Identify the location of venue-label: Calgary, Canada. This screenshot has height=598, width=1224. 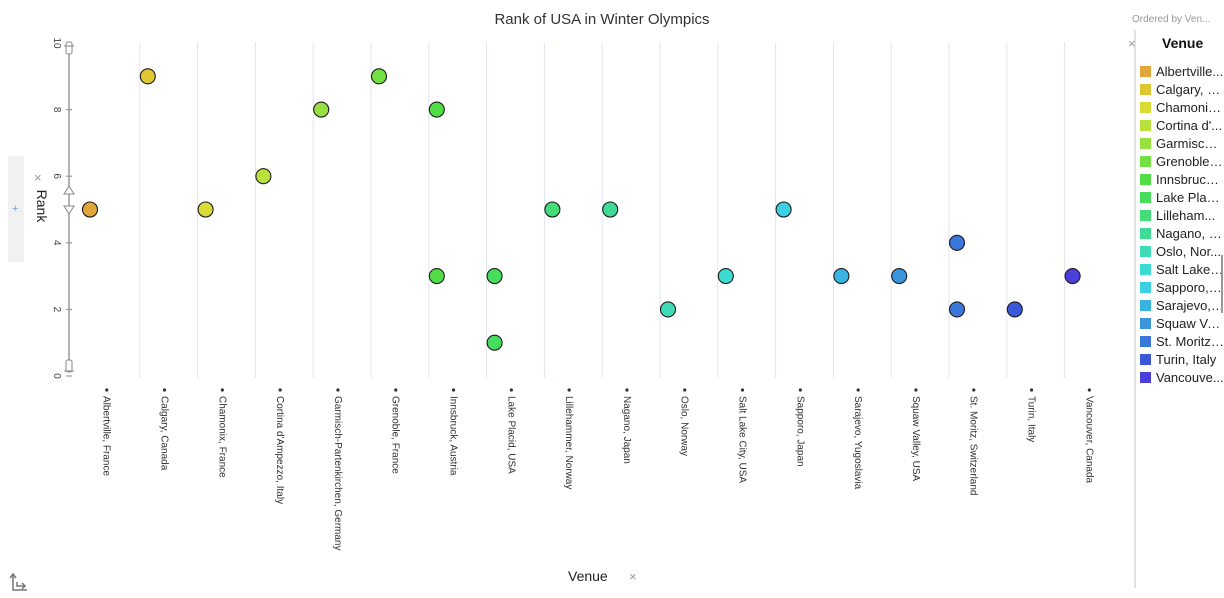
(164, 433).